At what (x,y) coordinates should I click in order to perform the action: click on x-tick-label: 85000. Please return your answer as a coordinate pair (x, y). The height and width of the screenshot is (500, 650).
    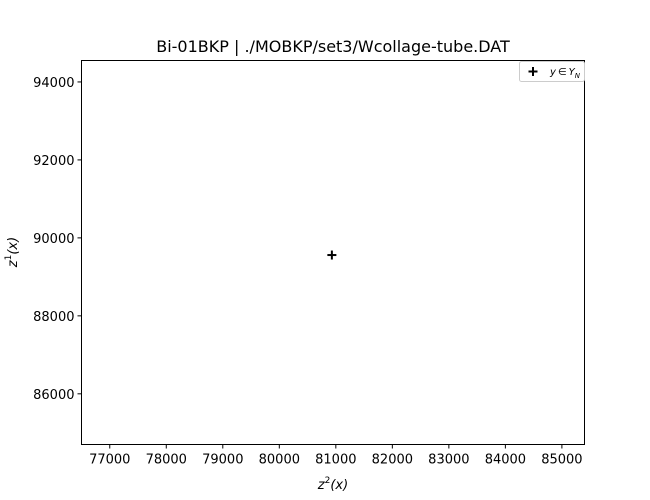
    Looking at the image, I should click on (561, 460).